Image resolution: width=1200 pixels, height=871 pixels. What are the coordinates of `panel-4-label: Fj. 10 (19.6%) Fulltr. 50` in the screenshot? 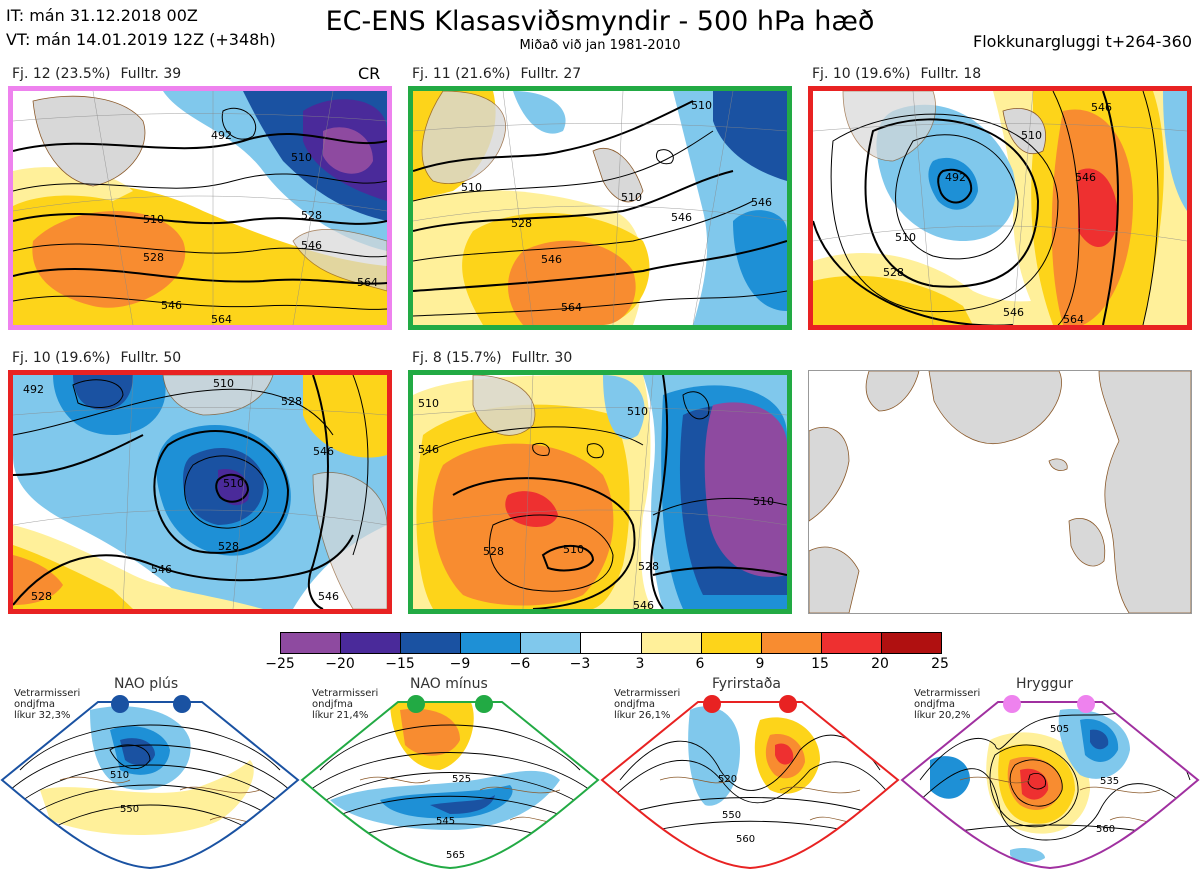 It's located at (96, 358).